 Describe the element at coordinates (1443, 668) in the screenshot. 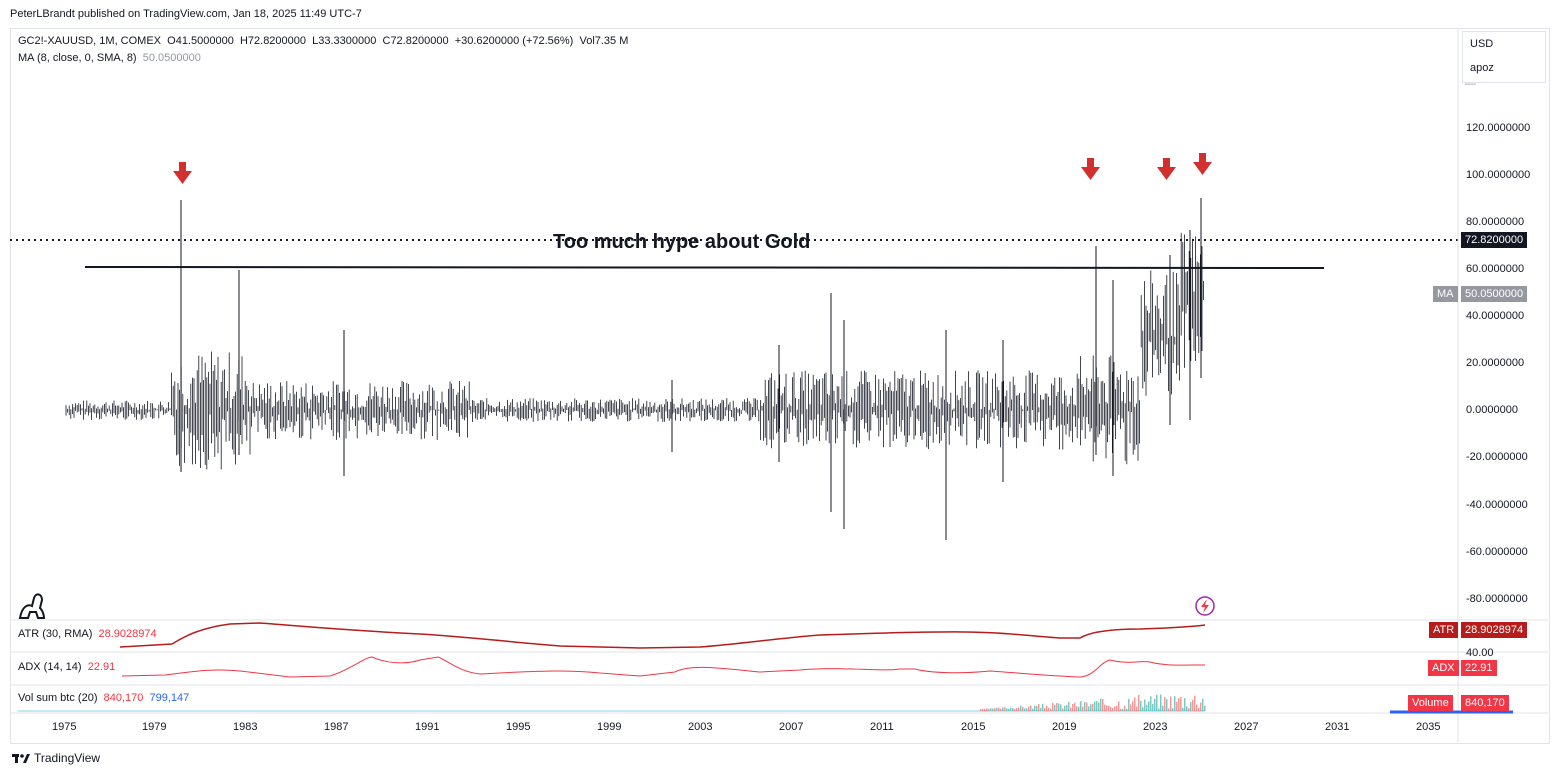

I see `adx-tag-label: ADX` at that location.